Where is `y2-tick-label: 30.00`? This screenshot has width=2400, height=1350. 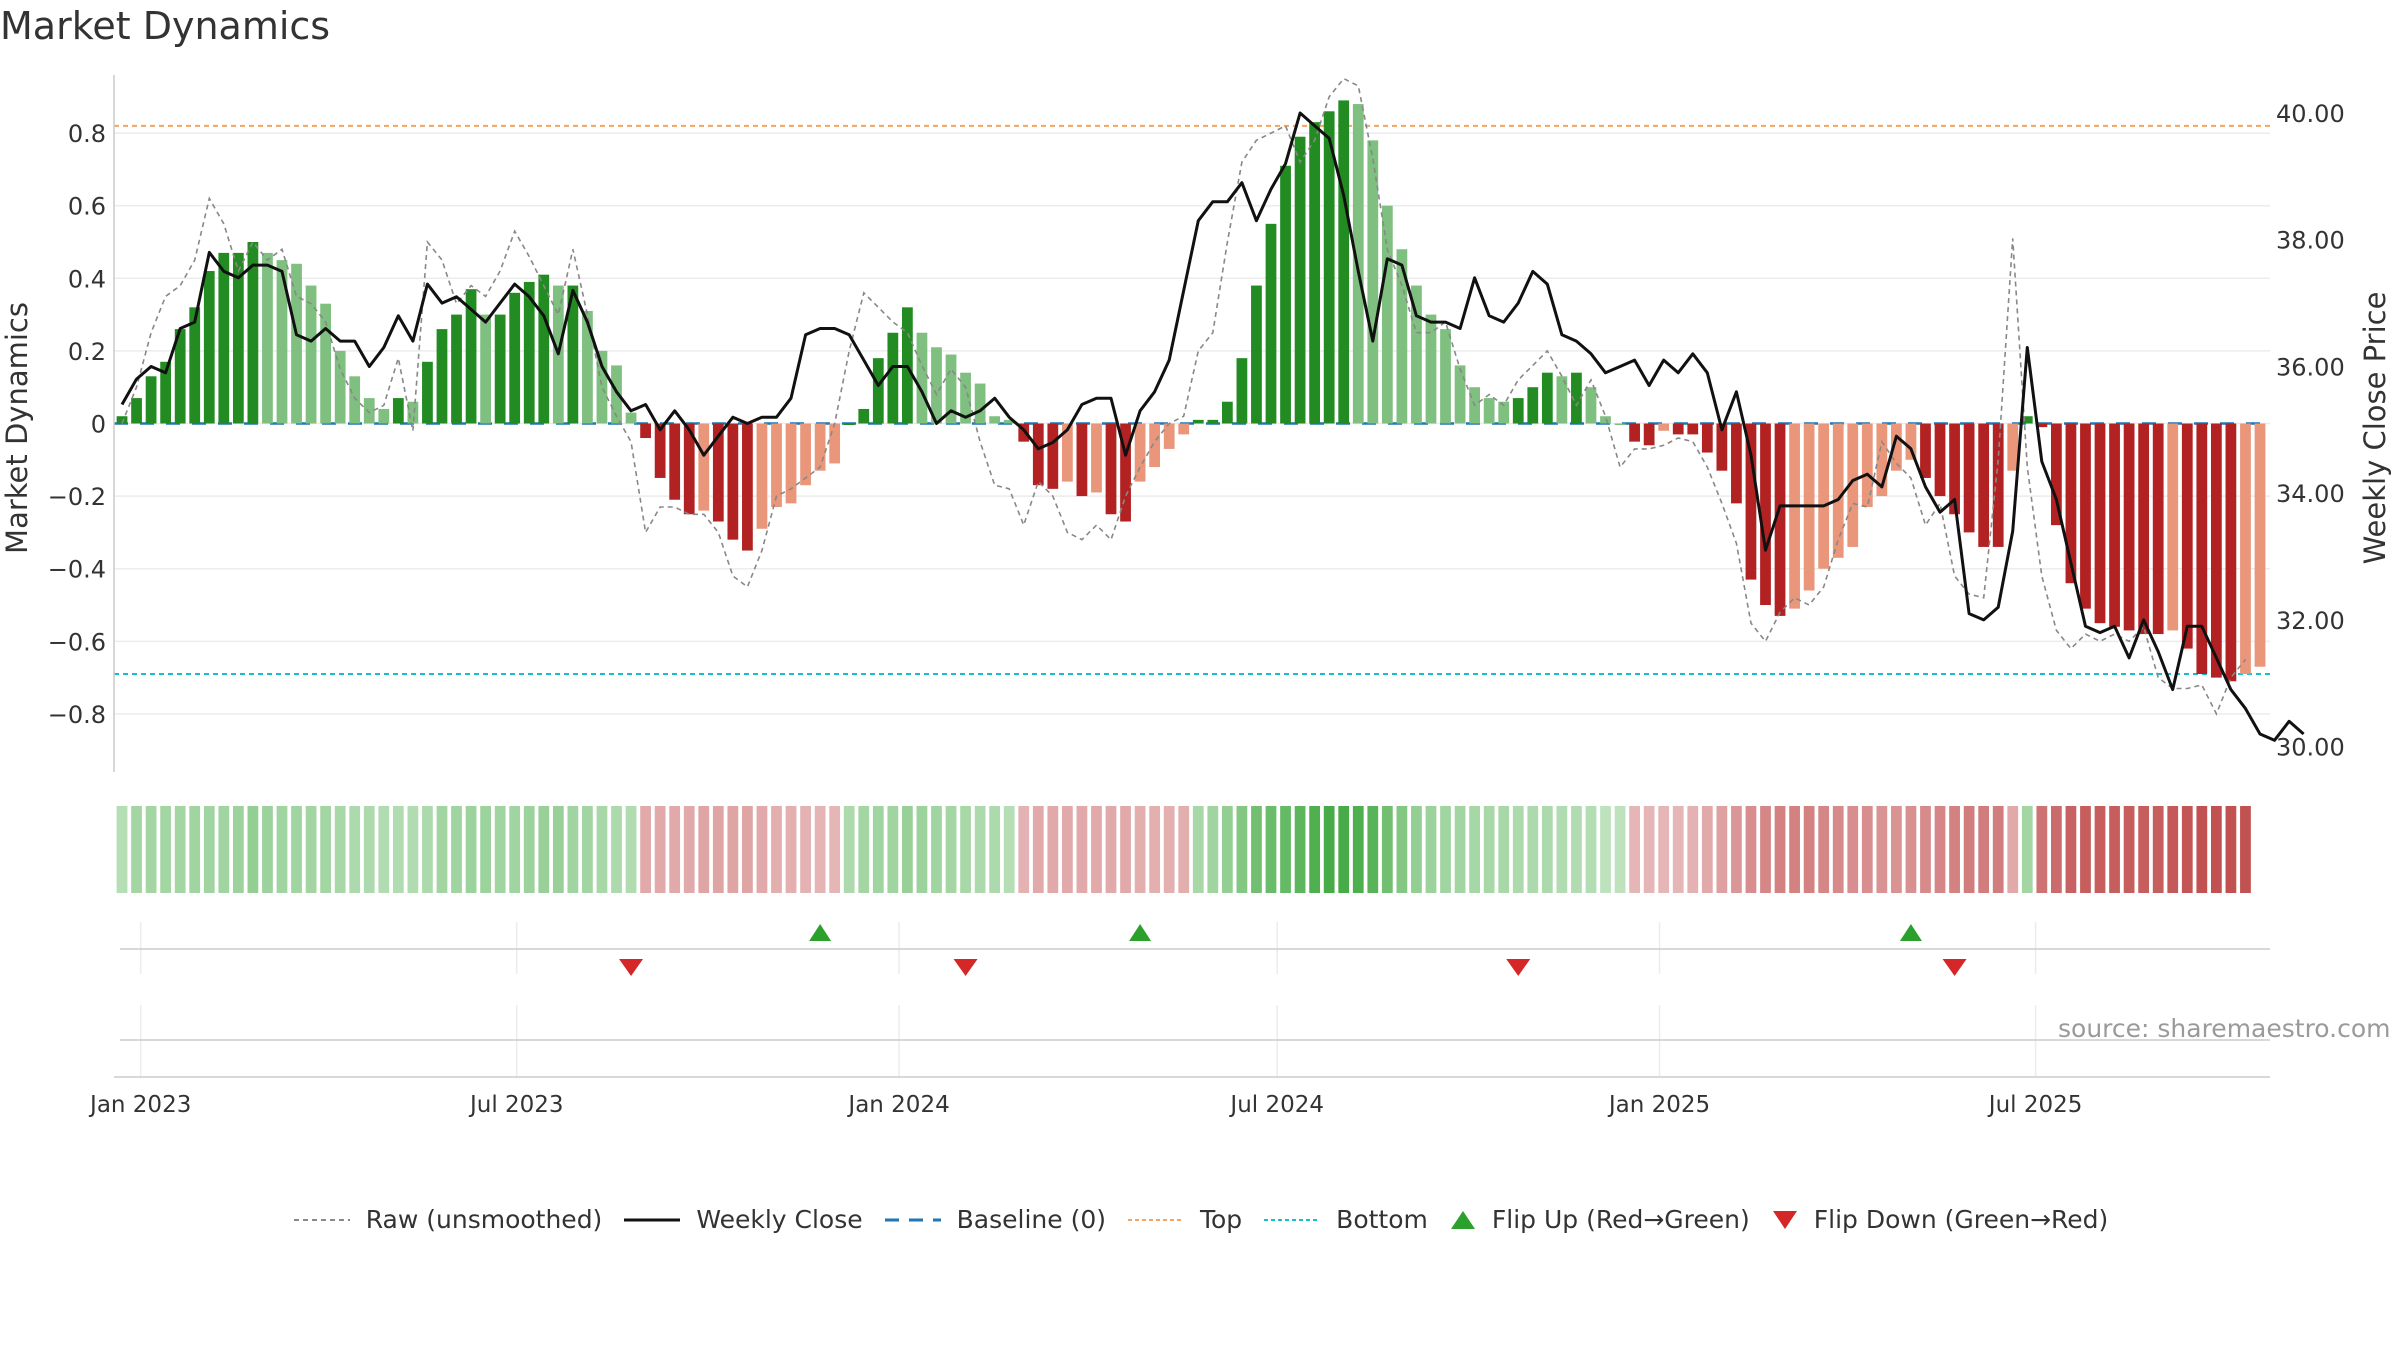 y2-tick-label: 30.00 is located at coordinates (2310, 748).